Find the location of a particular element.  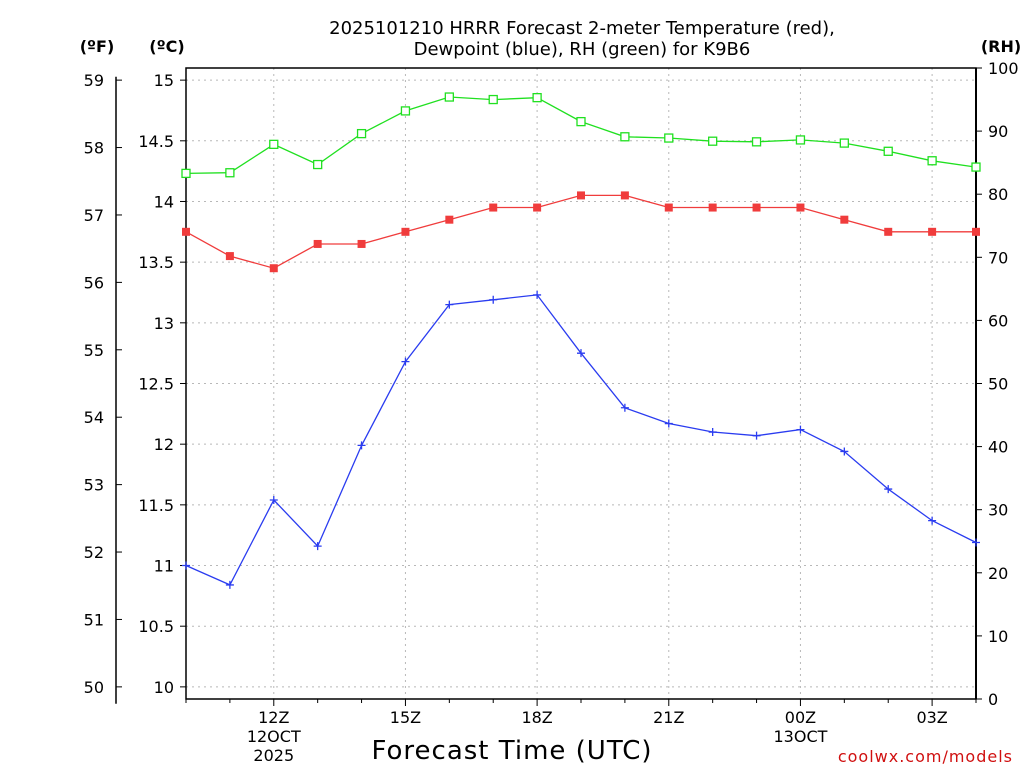

fahrenheit-tick-label: 56 is located at coordinates (94, 282).